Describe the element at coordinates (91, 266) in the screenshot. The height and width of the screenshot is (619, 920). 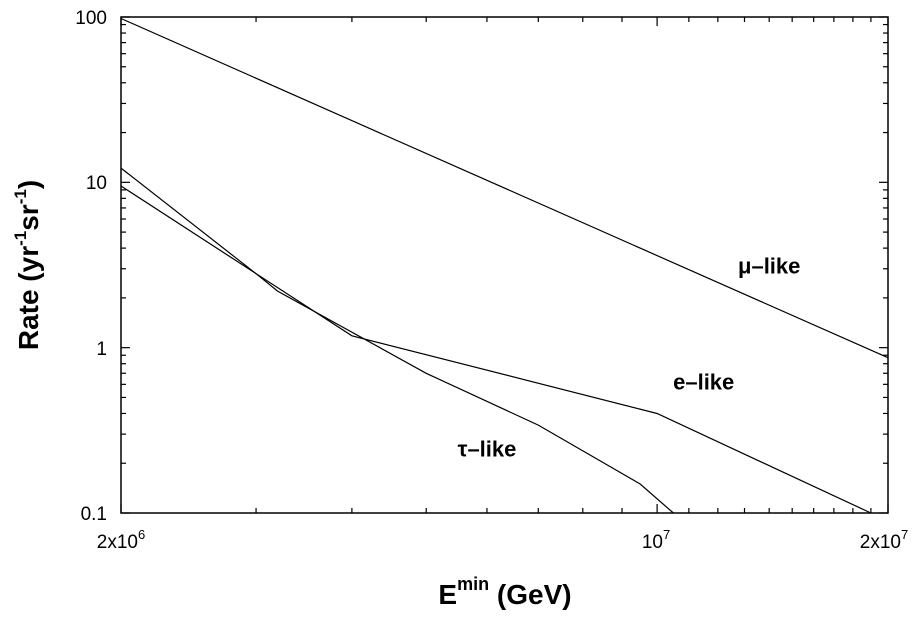
I see `y-tick-labels: 100 10 1 0.1` at that location.